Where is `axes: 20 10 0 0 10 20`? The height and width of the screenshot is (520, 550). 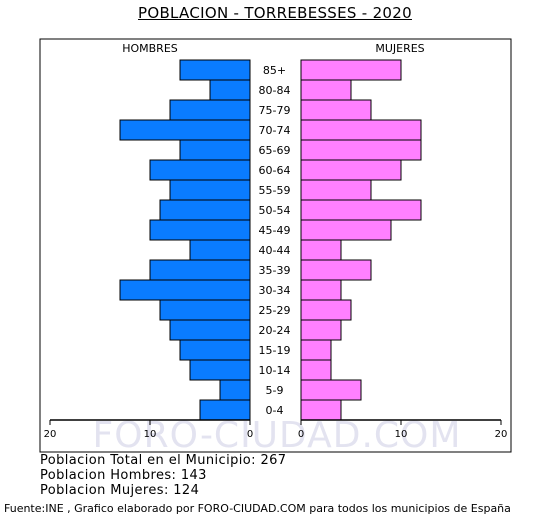 axes: 20 10 0 0 10 20 is located at coordinates (276, 429).